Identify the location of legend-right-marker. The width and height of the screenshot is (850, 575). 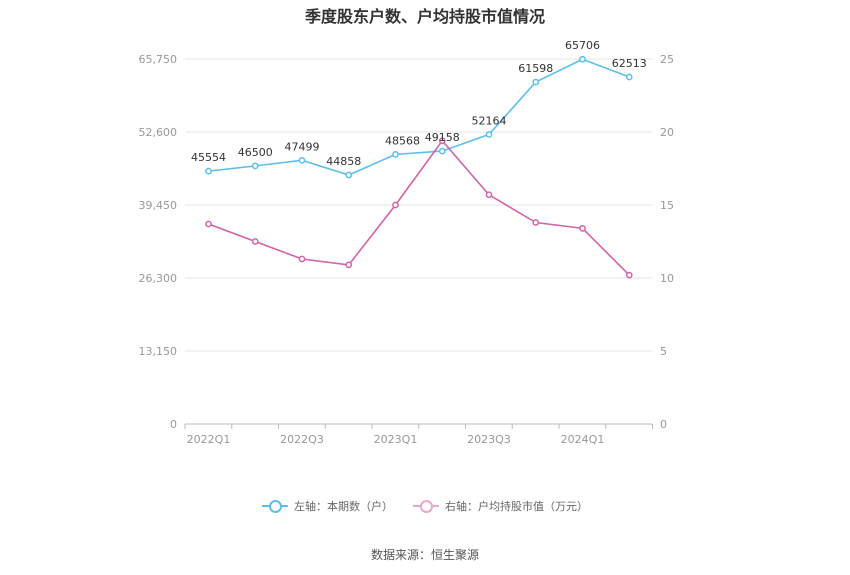
(426, 506).